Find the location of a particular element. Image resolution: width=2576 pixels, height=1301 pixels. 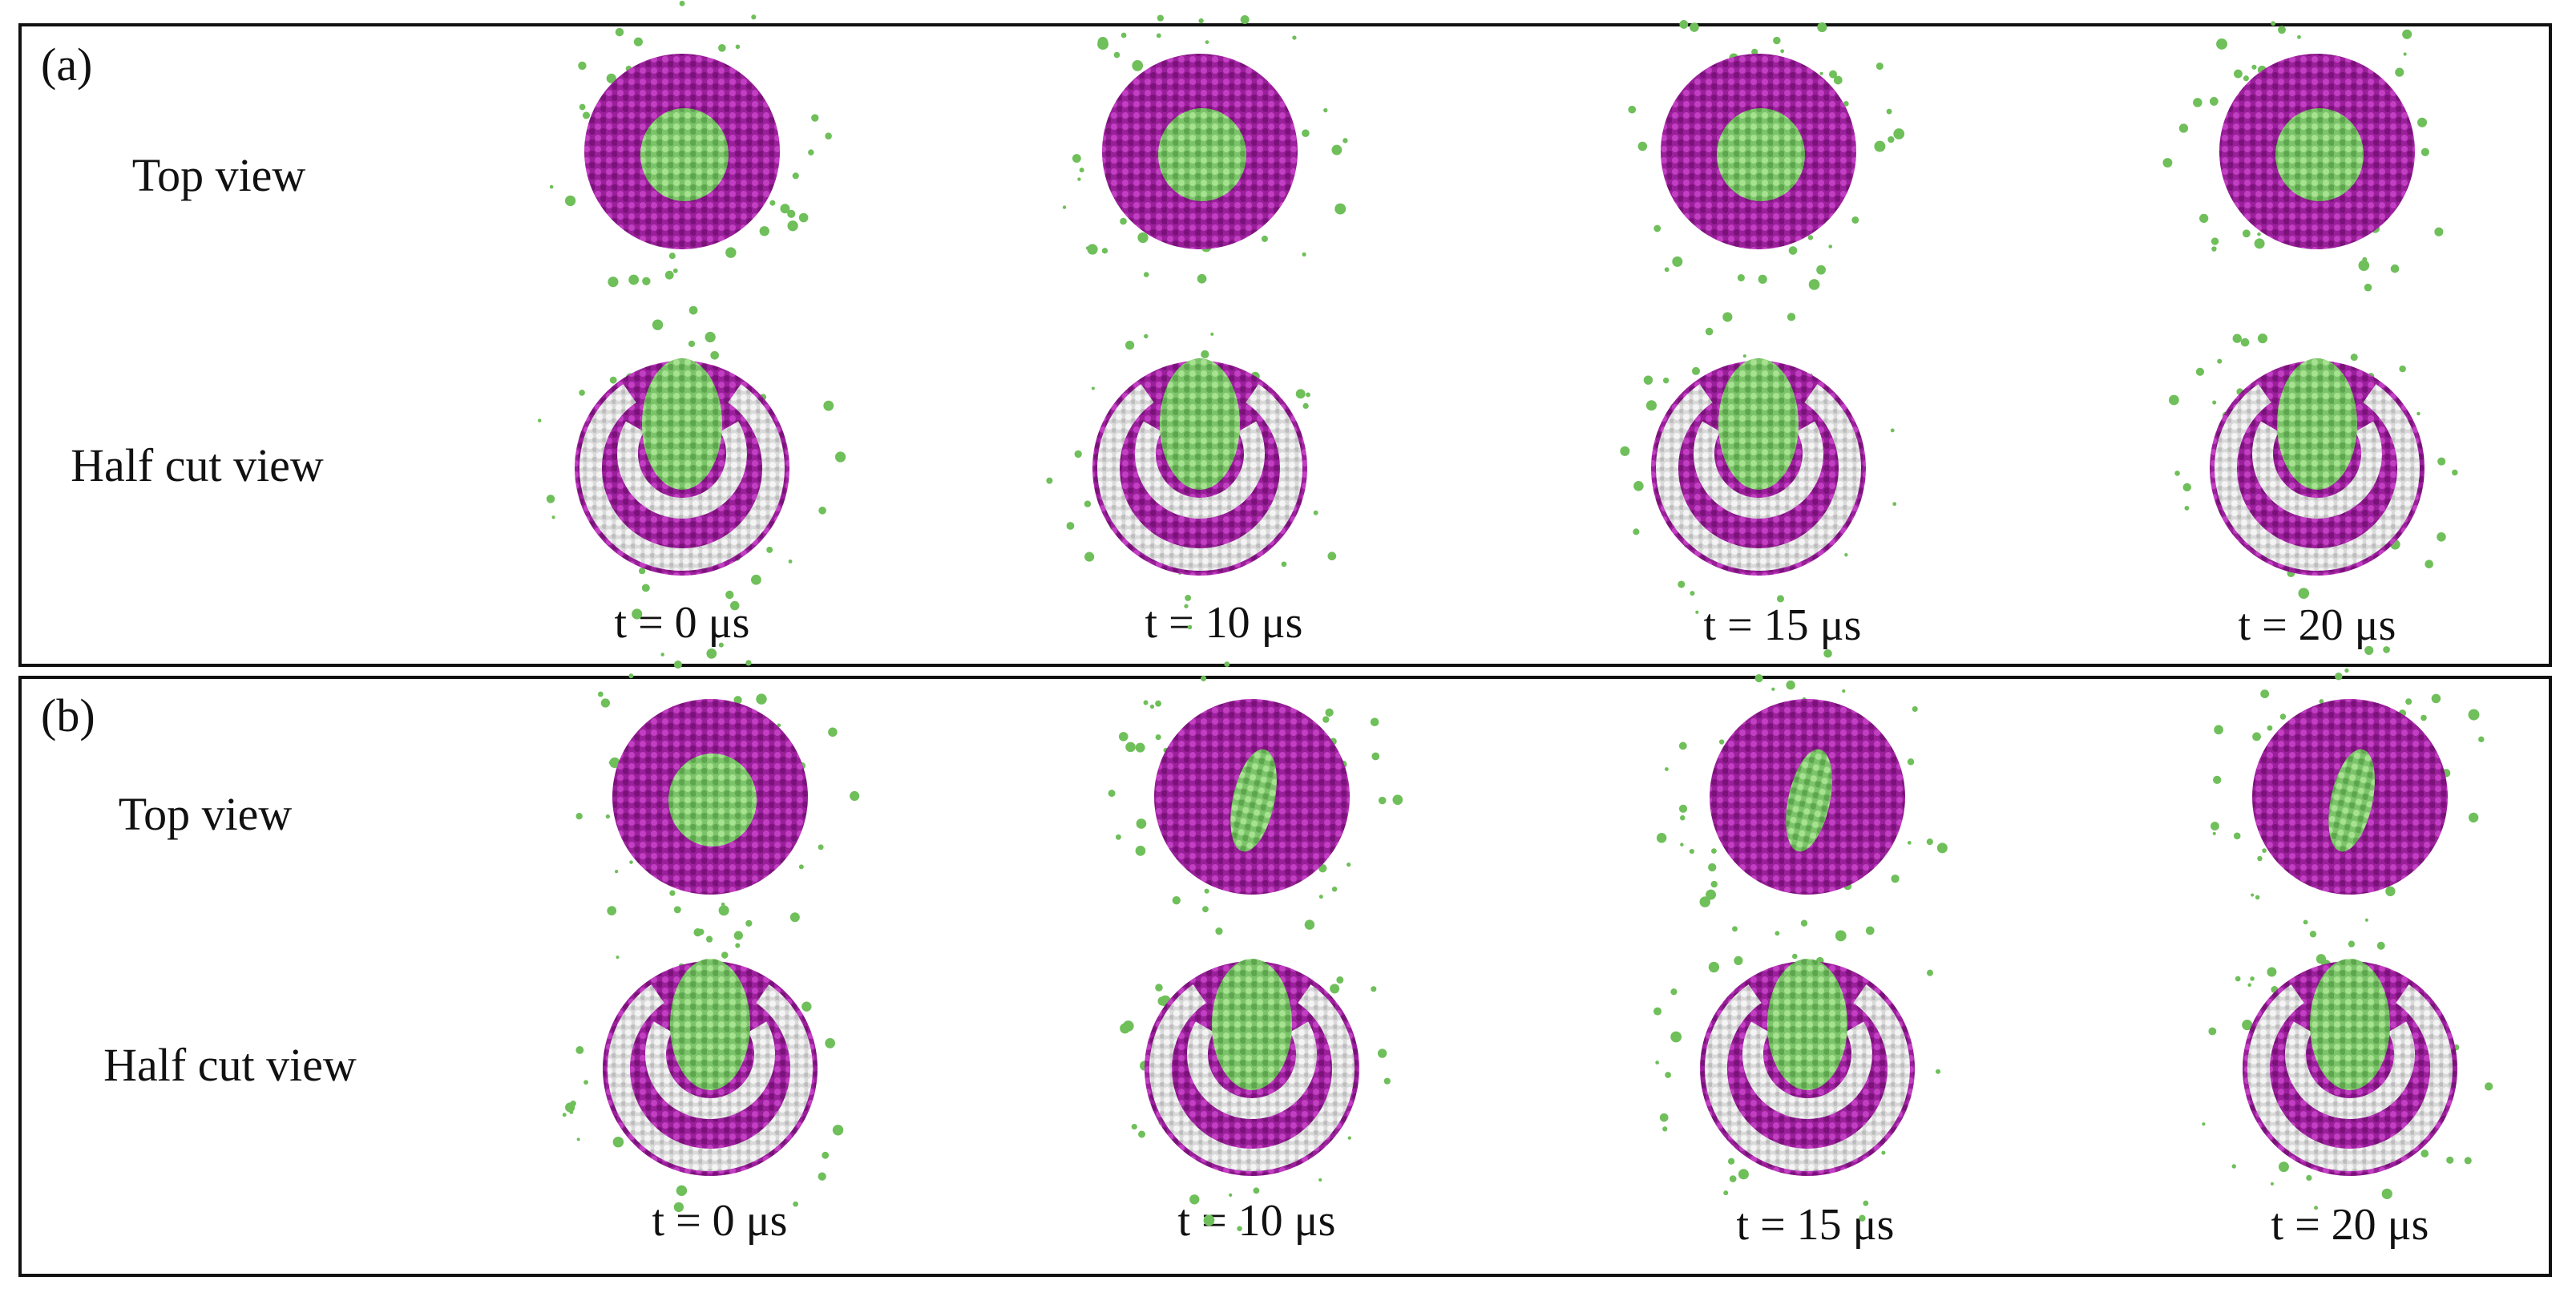

panel-label: (a) is located at coordinates (66, 64).